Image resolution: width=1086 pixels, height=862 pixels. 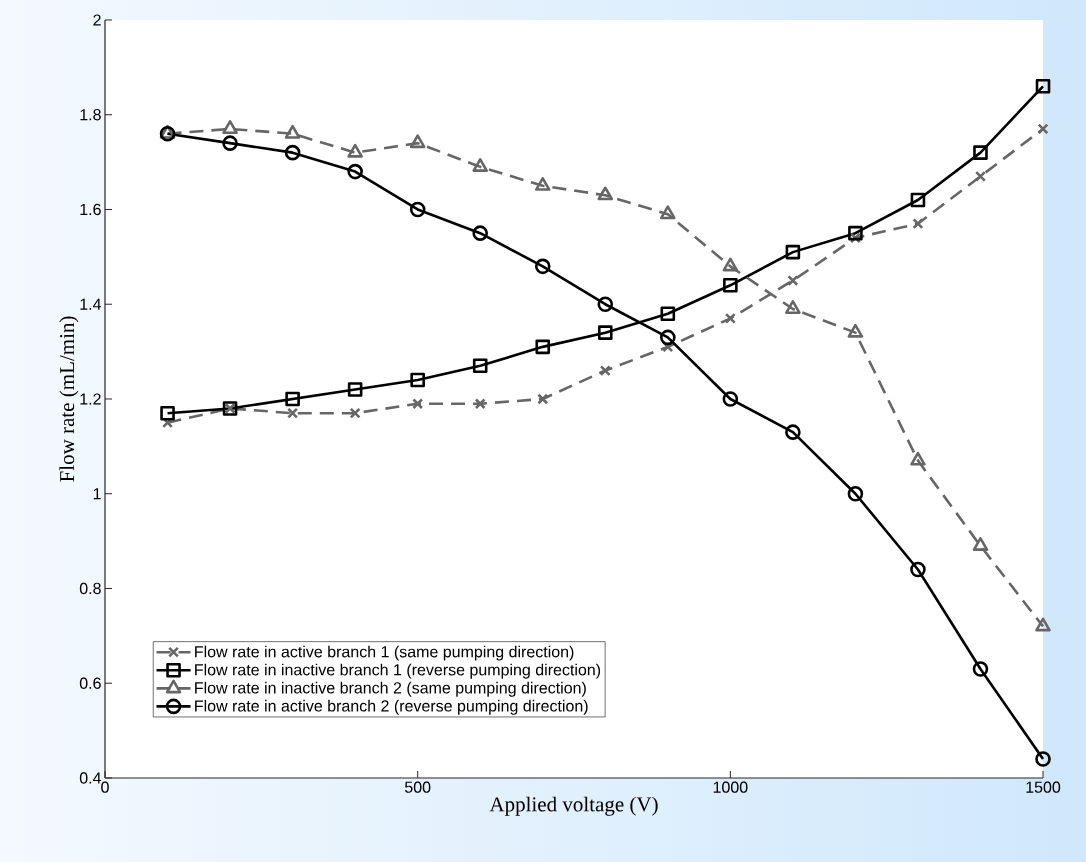 What do you see at coordinates (90, 209) in the screenshot?
I see `y-tick-label: 1.6` at bounding box center [90, 209].